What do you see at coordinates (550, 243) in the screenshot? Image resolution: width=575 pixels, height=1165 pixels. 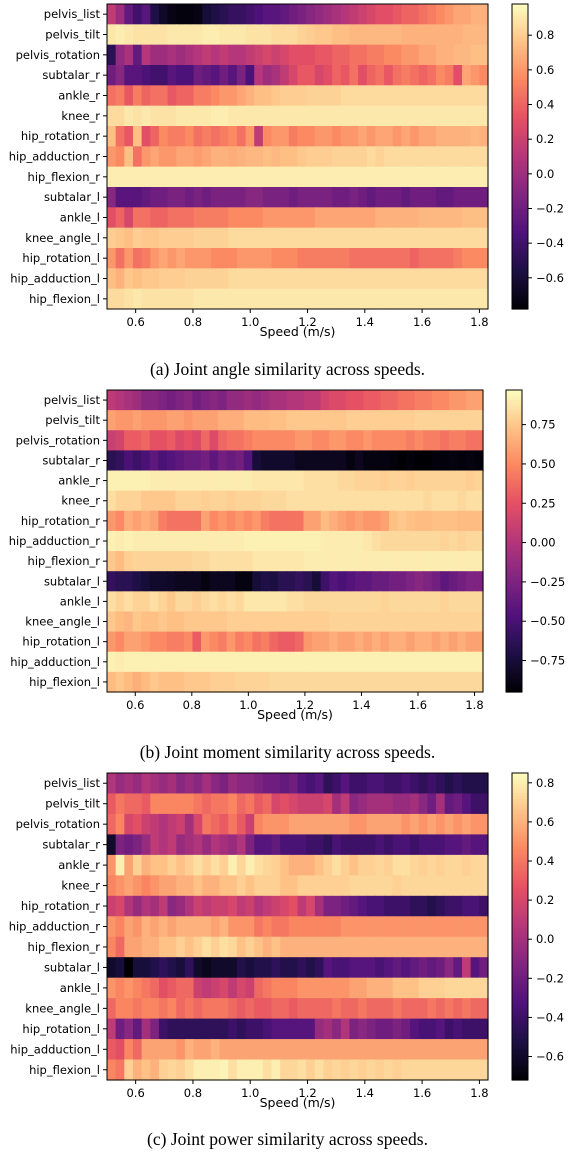 I see `colorbar-tick-label: −0.4` at bounding box center [550, 243].